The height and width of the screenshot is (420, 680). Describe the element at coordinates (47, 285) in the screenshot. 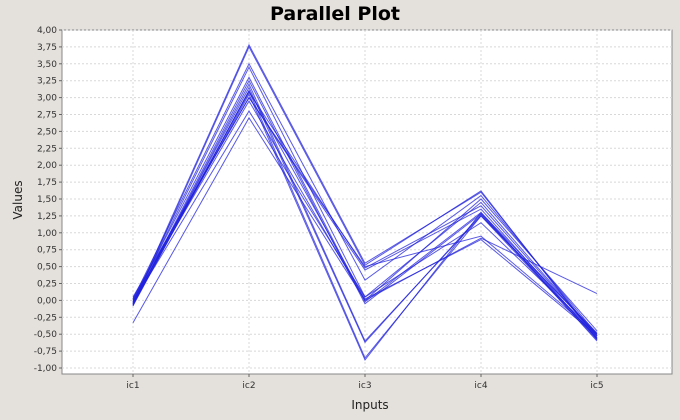

I see `y-tick-label: 0,25` at that location.